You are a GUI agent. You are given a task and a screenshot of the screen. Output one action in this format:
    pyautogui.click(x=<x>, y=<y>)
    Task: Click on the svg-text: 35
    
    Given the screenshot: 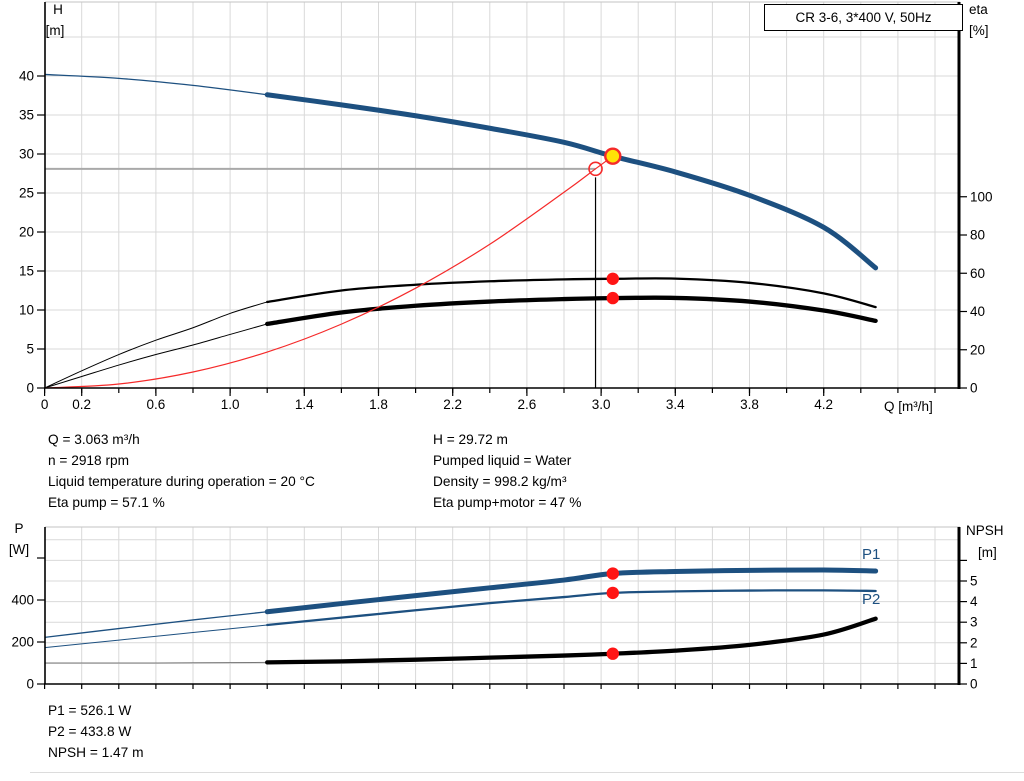 What is the action you would take?
    pyautogui.click(x=26, y=115)
    